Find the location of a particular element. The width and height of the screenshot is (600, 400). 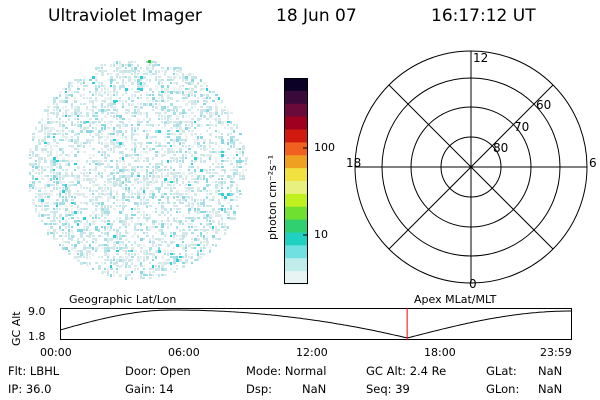

colorbar-tick-10: 10 is located at coordinates (321, 234).